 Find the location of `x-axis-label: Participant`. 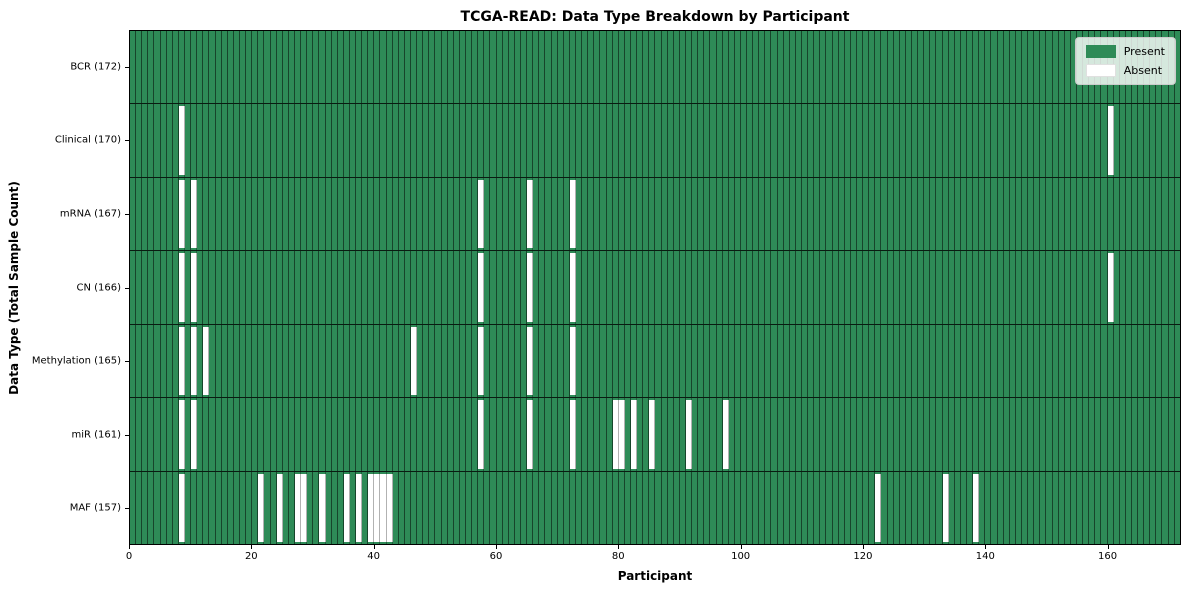

x-axis-label: Participant is located at coordinates (655, 576).